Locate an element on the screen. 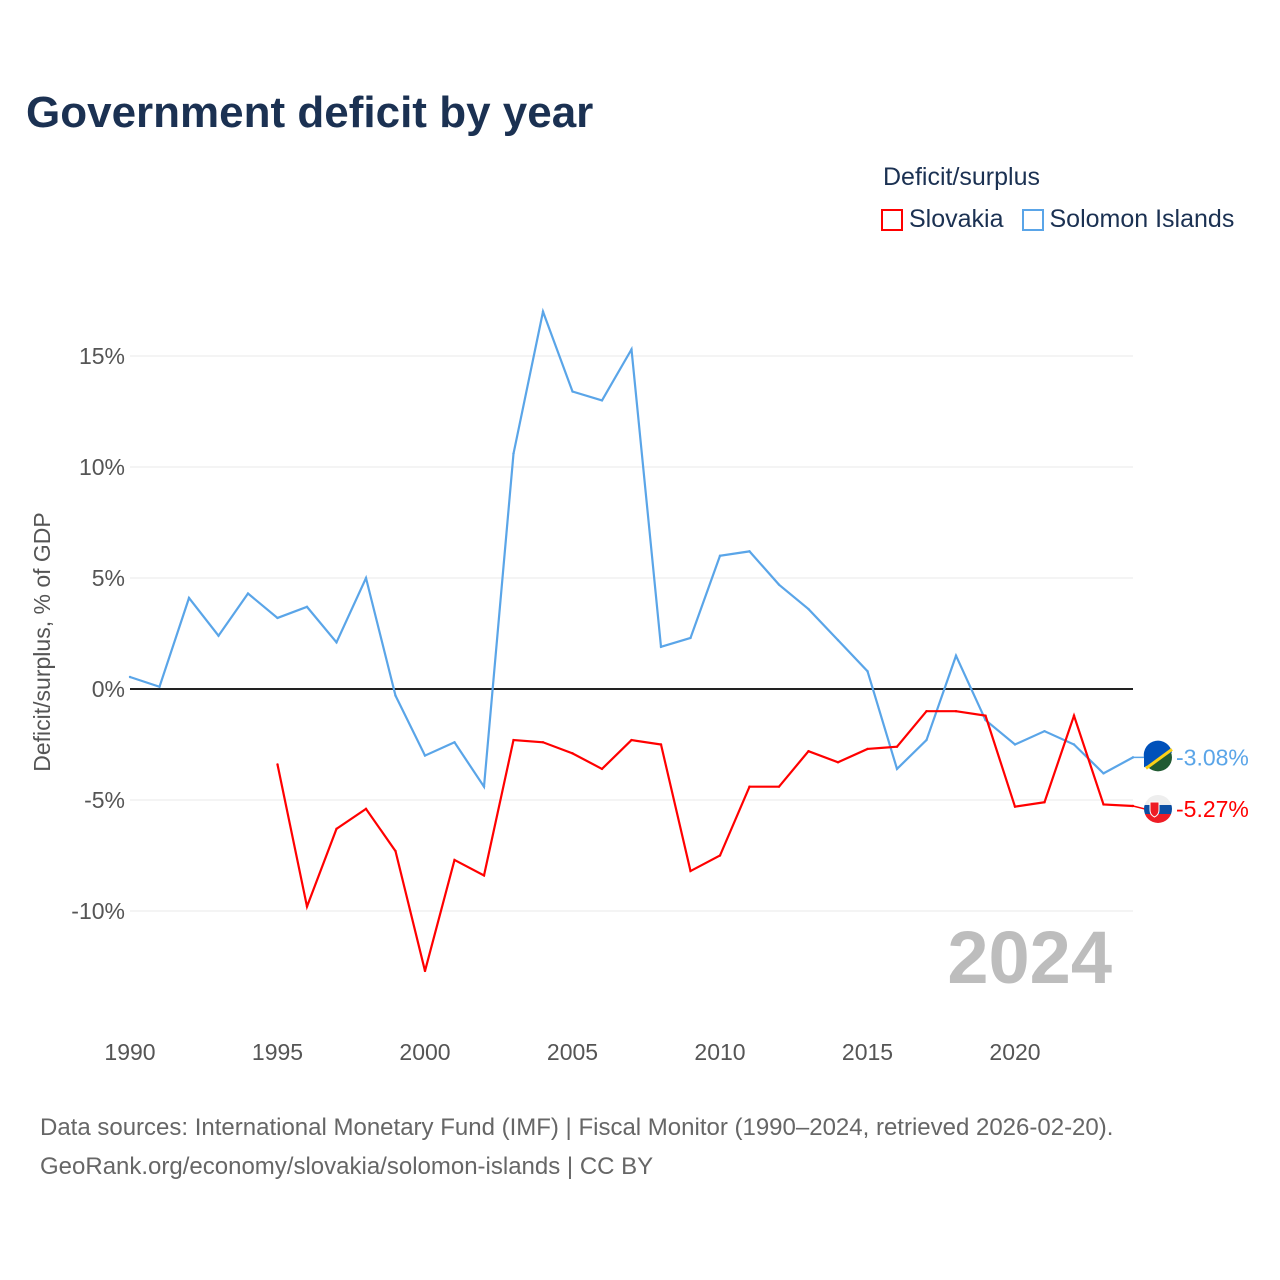  x-tick-label: 2020 is located at coordinates (1014, 1052).